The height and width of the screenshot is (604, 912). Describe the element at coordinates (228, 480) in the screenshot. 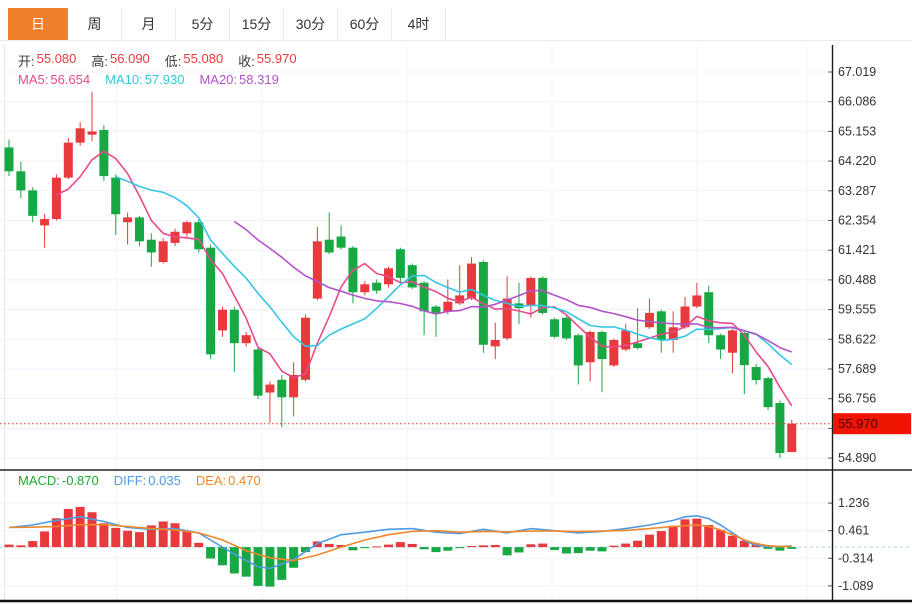

I see `macd-readout-item: DEA: 0.470` at that location.